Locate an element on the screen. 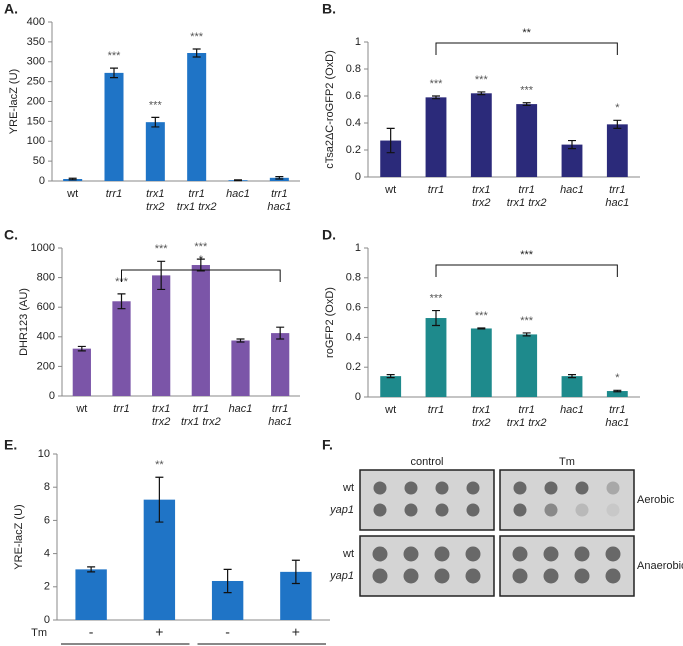  bracket-label: * is located at coordinates (201, 260).